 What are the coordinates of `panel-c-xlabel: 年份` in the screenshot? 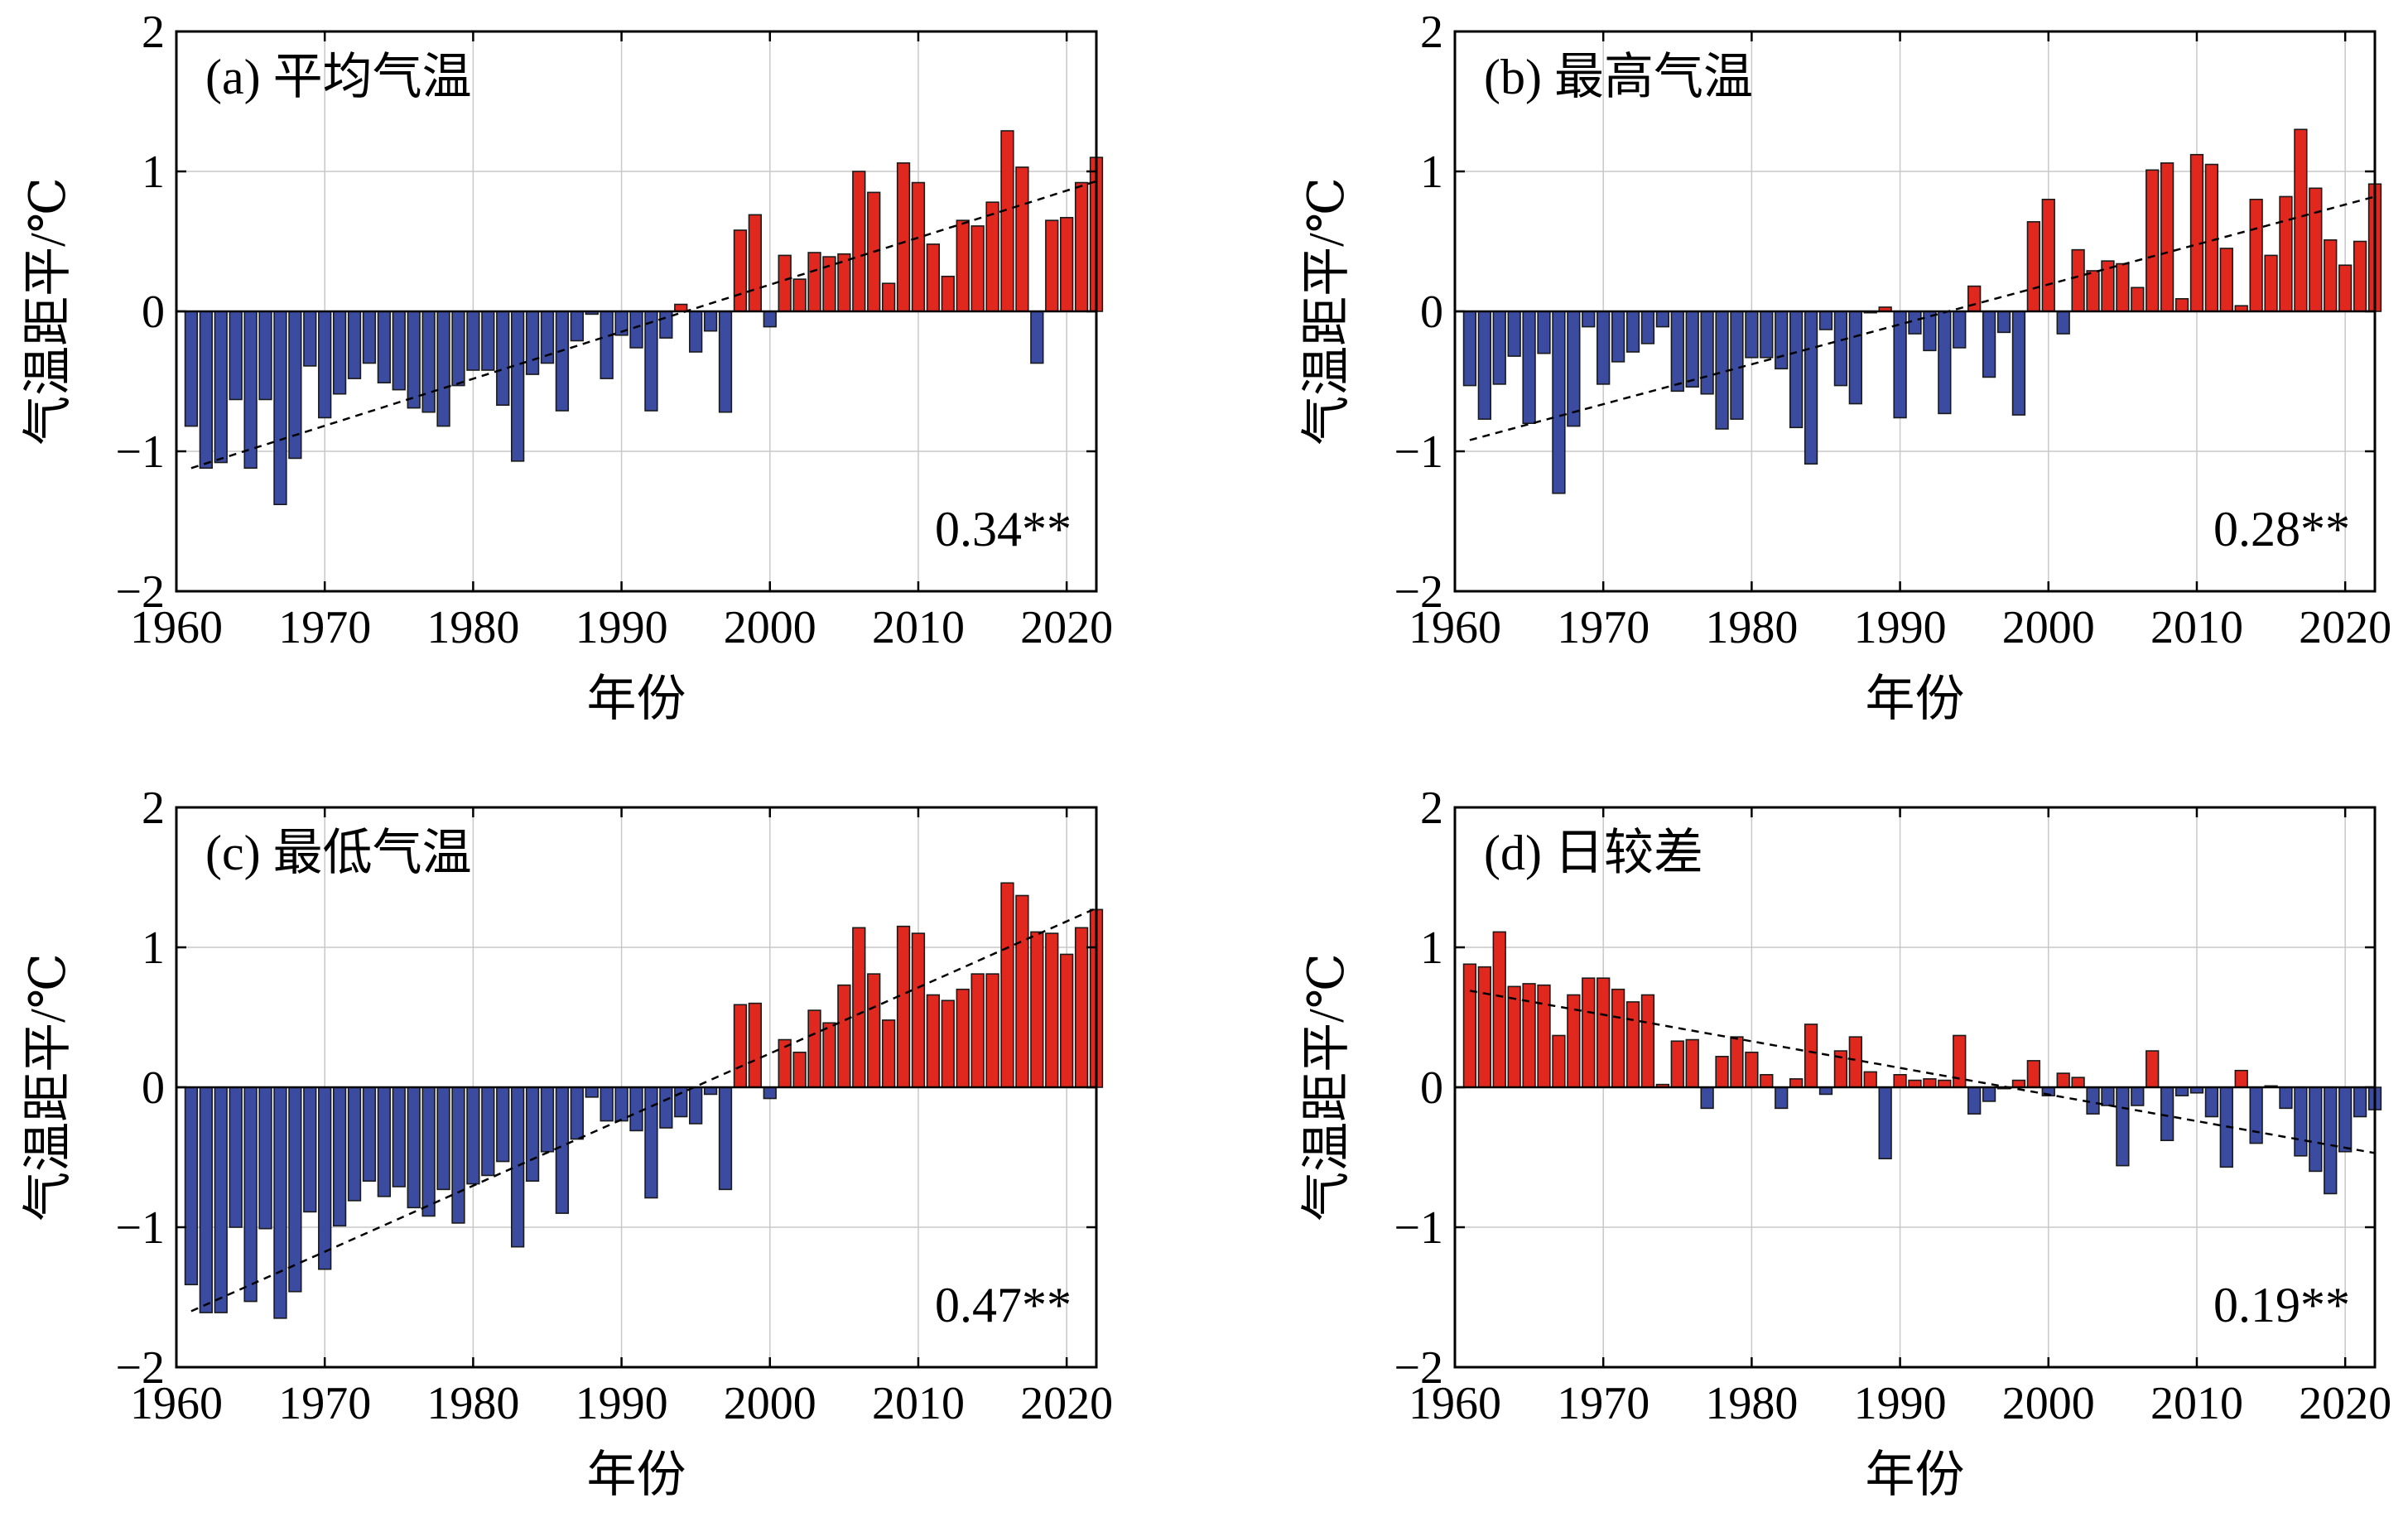 It's located at (636, 1475).